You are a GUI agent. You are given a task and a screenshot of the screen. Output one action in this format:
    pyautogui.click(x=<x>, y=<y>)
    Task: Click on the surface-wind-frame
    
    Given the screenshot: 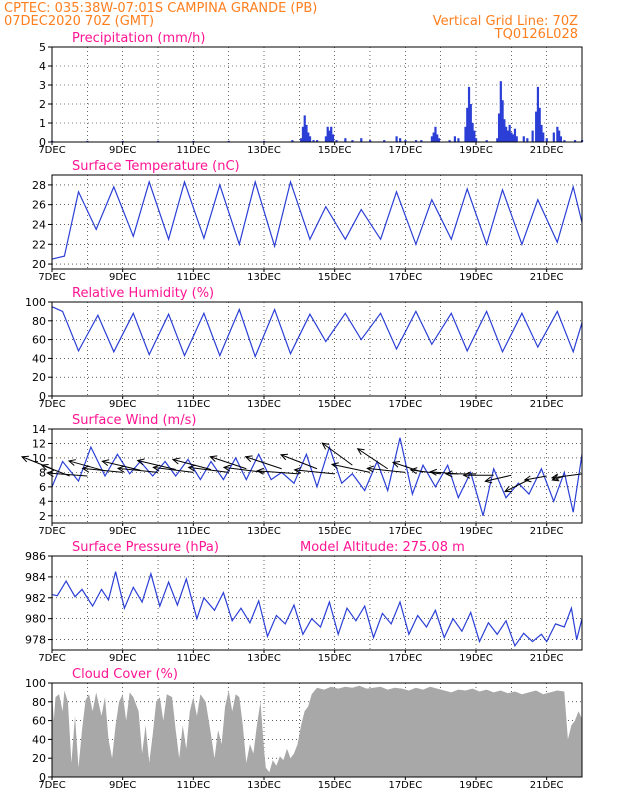 What is the action you would take?
    pyautogui.click(x=317, y=476)
    